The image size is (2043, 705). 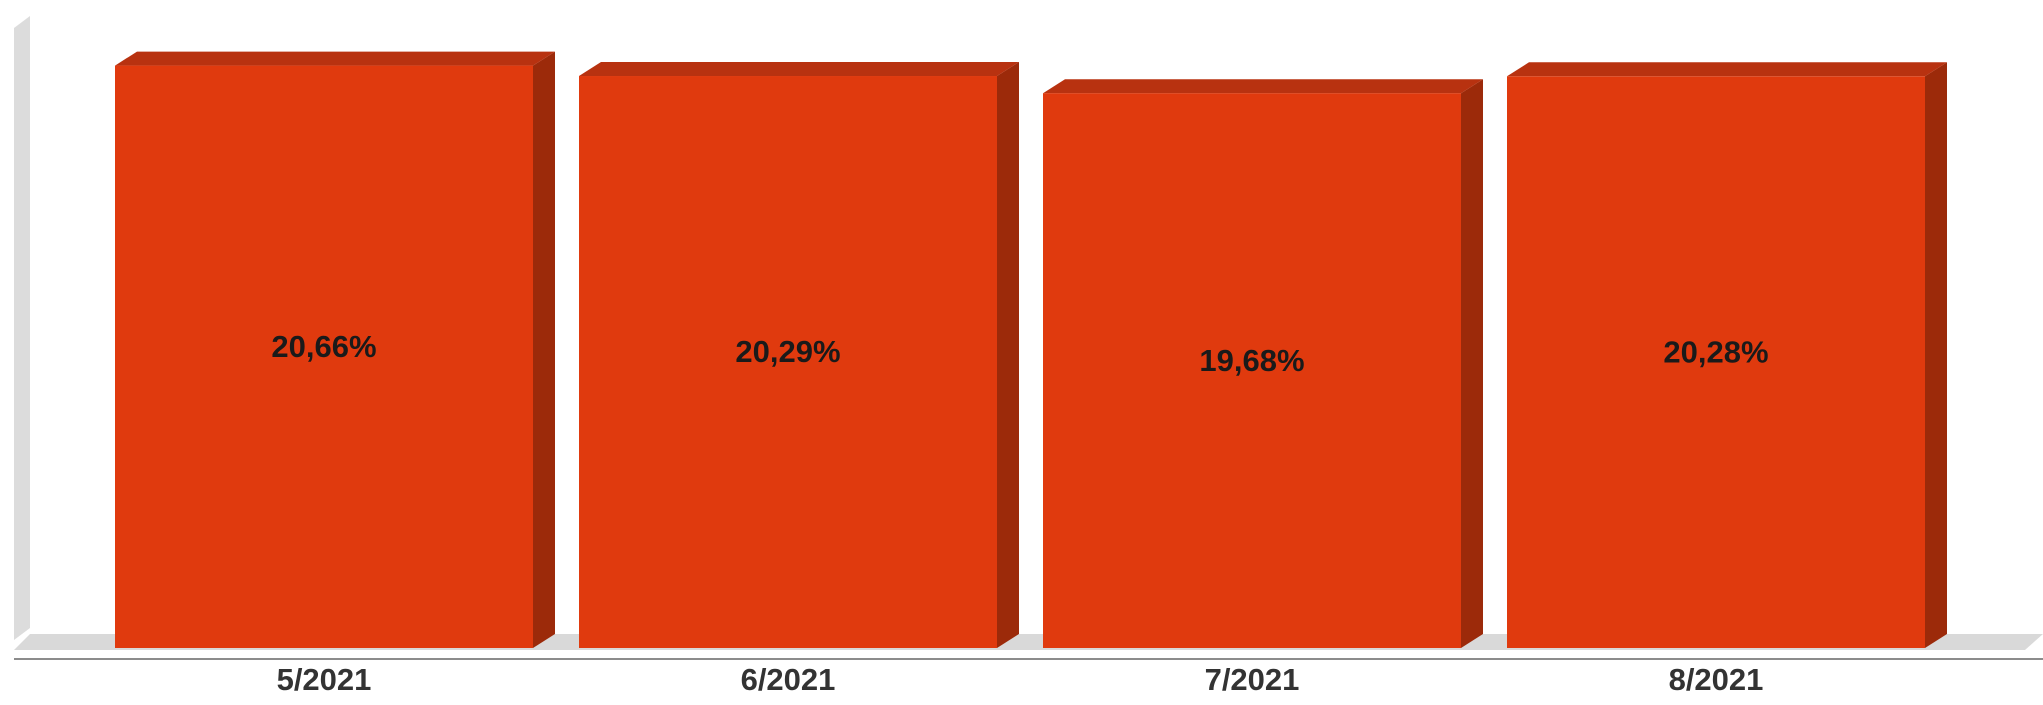 I want to click on back-wall, so click(x=22, y=328).